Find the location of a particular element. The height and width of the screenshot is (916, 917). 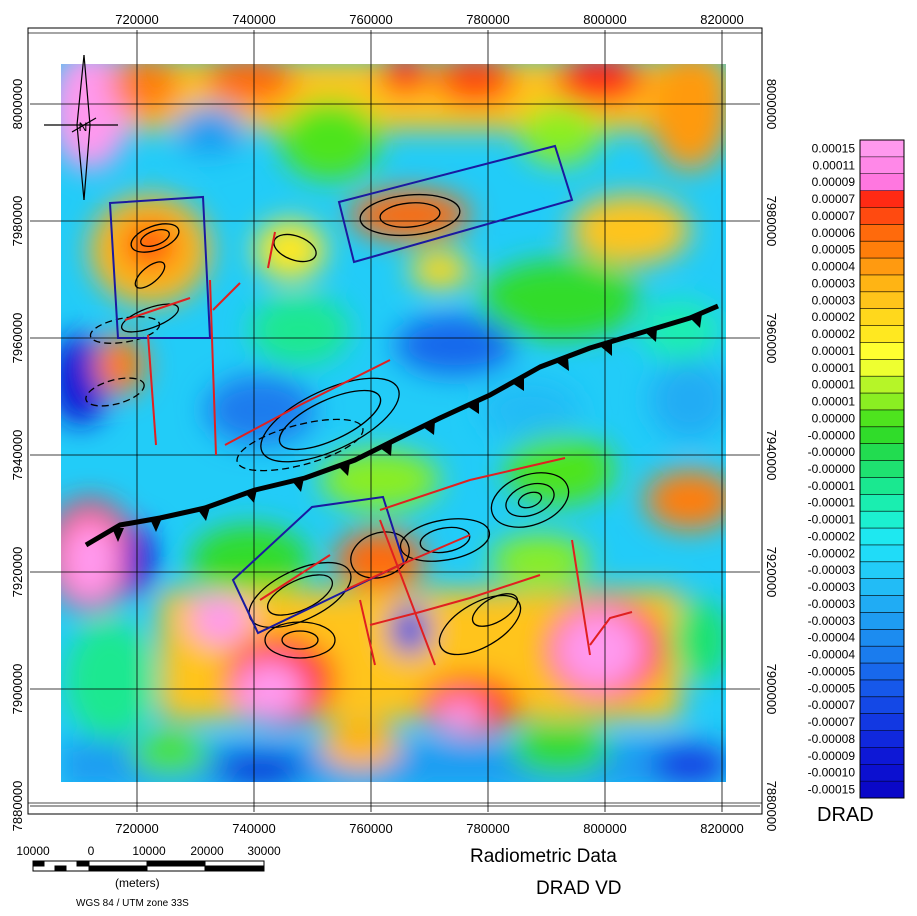

y-tick-right: 7960000 is located at coordinates (771, 338).